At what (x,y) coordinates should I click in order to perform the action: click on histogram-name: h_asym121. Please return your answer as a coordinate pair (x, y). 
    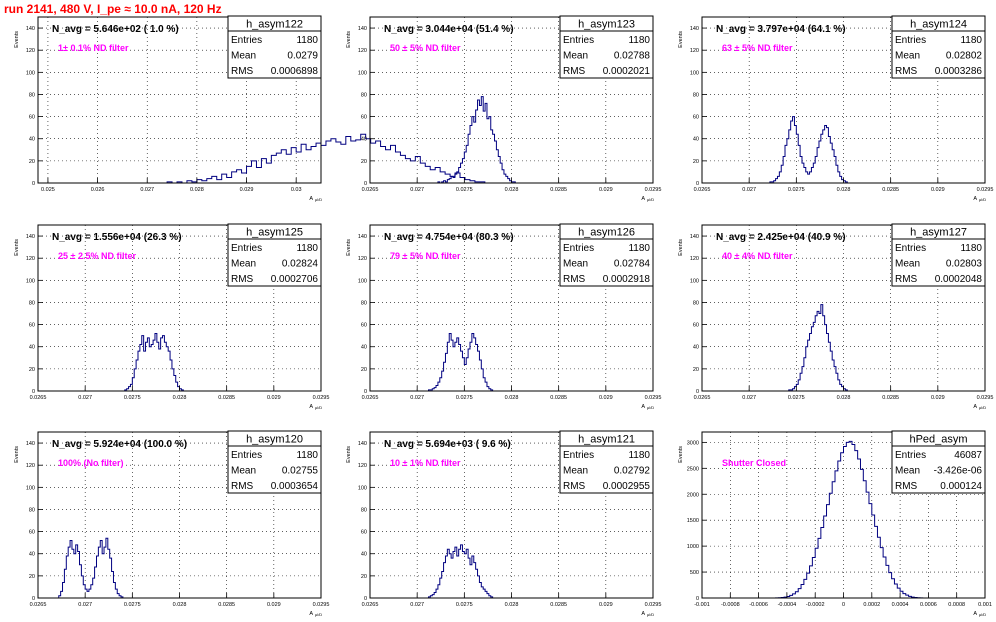
    Looking at the image, I should click on (606, 440).